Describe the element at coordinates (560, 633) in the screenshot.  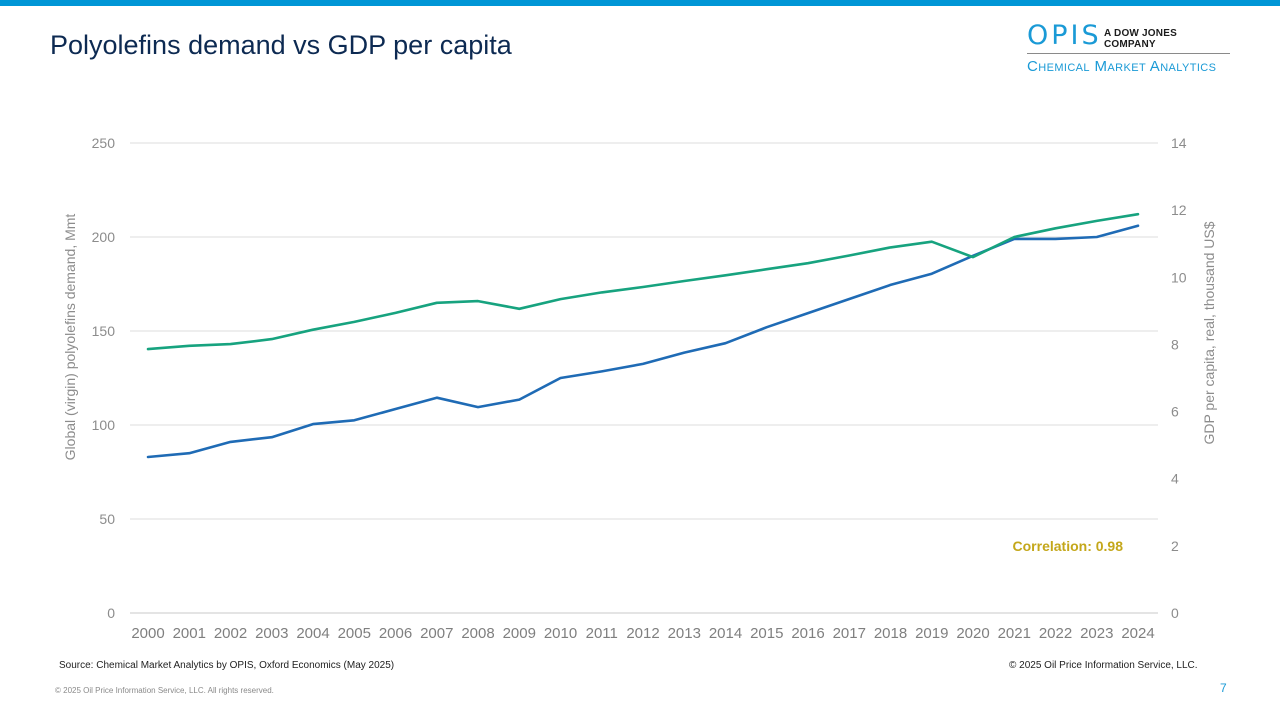
I see `x-tick-label: 2010` at that location.